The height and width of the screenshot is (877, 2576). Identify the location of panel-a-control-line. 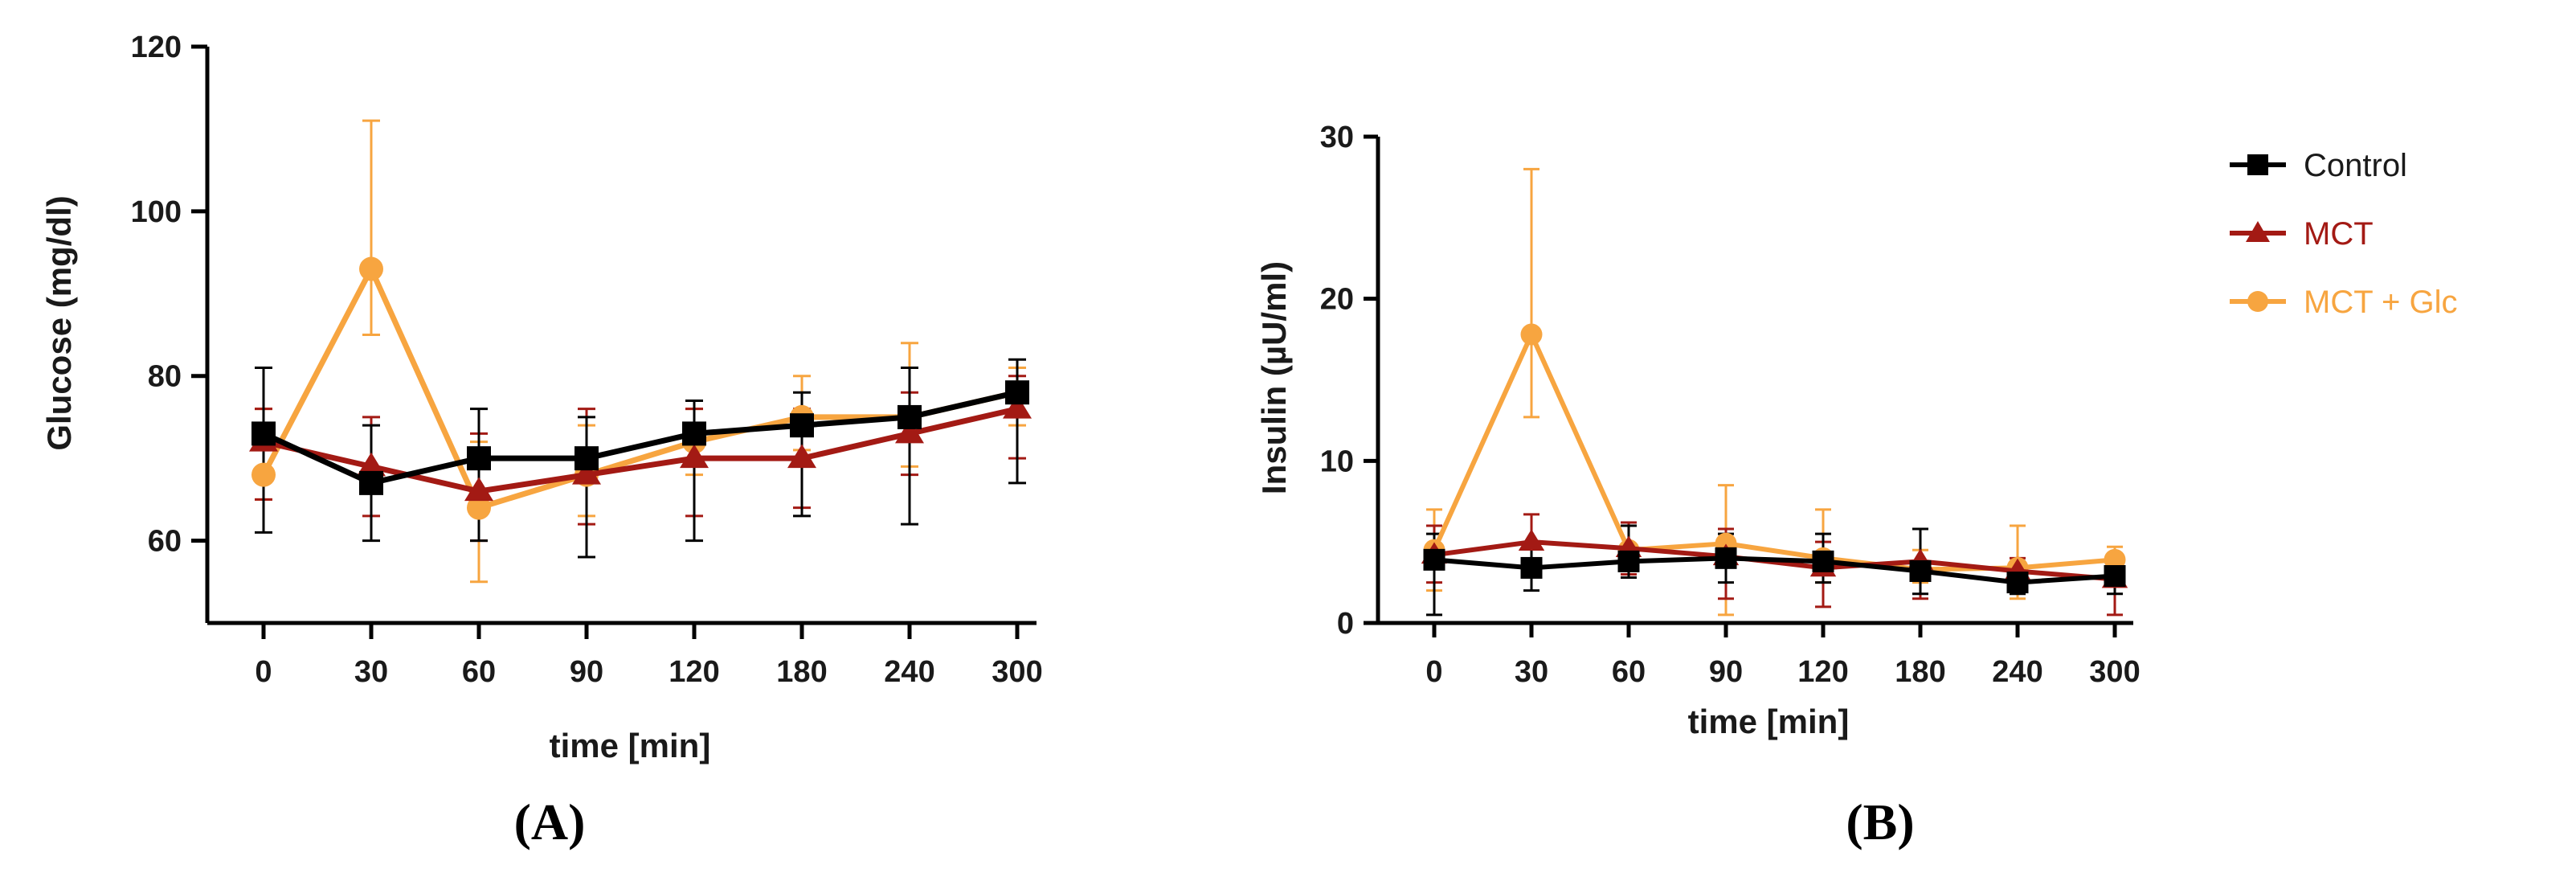
(640, 437).